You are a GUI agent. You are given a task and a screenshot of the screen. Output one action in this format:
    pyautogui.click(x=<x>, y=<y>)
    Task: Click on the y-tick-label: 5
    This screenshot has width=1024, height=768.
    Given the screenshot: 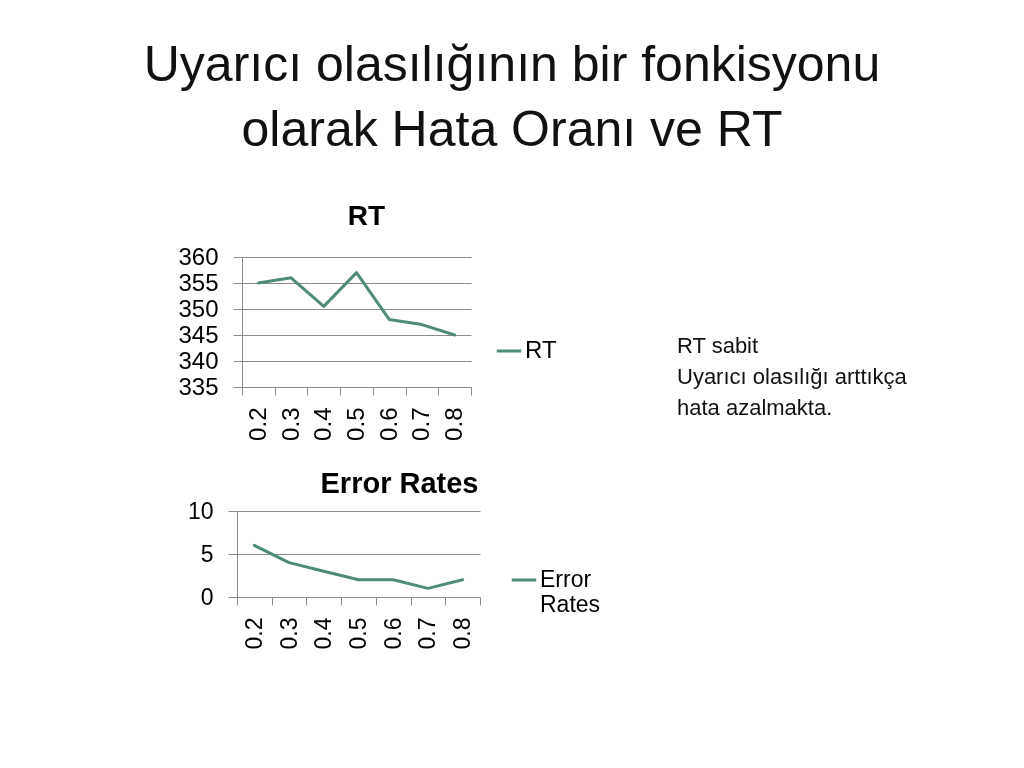 What is the action you would take?
    pyautogui.click(x=207, y=553)
    